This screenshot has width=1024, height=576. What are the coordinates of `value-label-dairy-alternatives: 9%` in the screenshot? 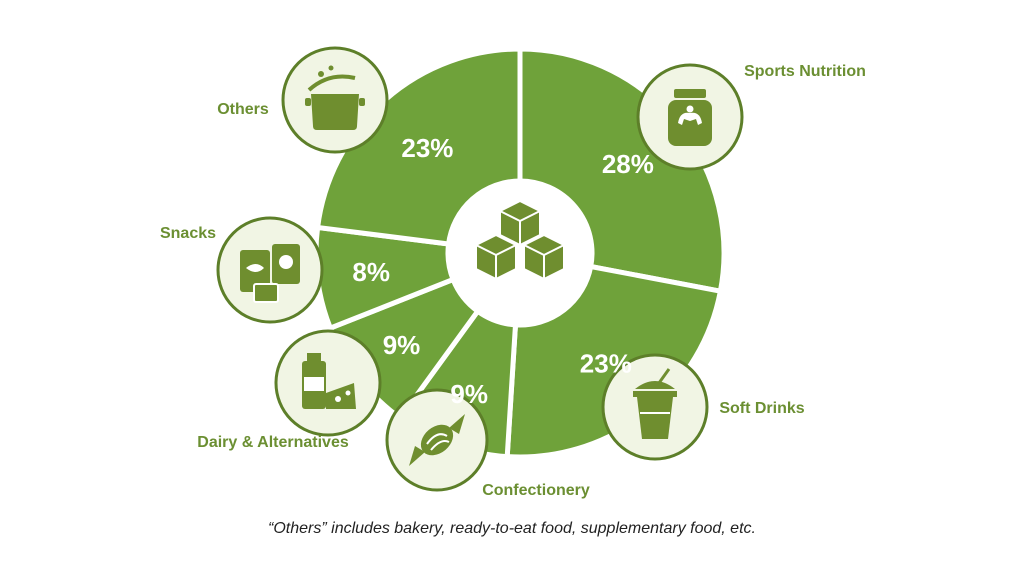 It's located at (402, 345).